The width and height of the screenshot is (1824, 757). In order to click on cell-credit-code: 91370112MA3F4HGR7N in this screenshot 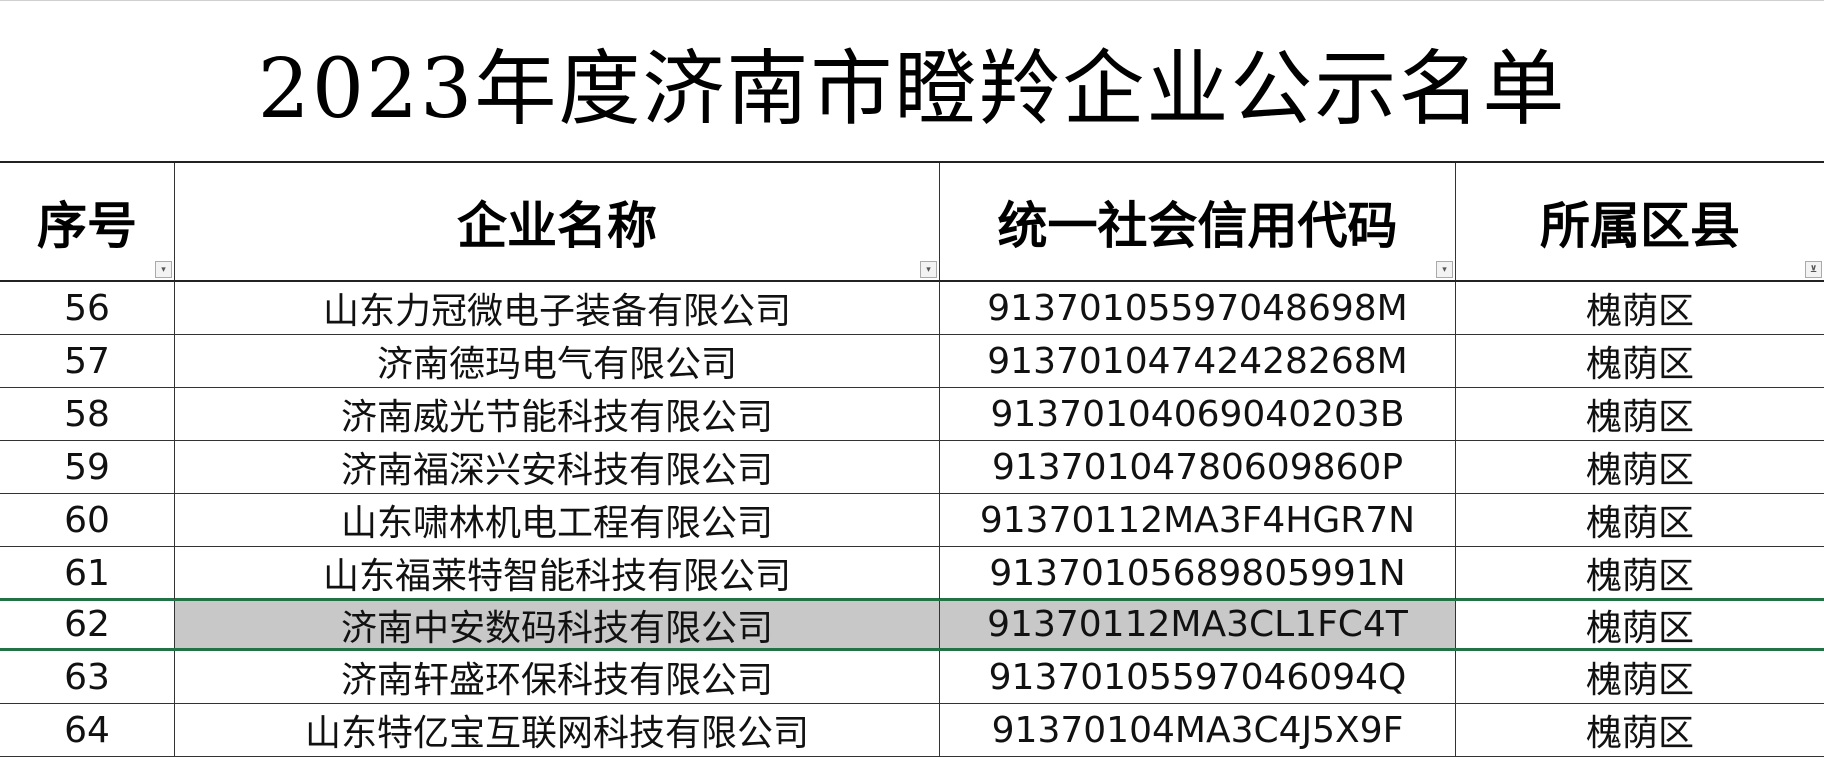, I will do `click(1198, 520)`.